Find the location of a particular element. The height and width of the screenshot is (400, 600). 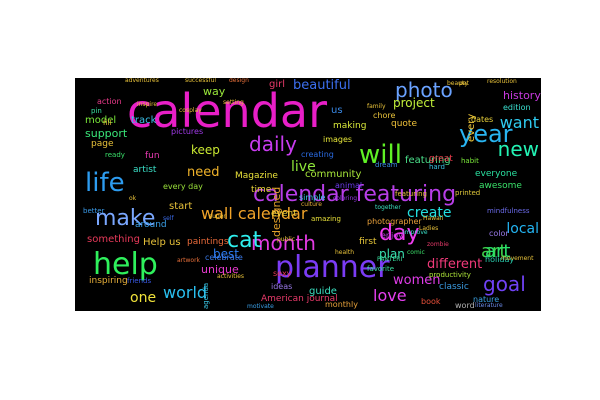

cloud-word: project is located at coordinates (414, 103).